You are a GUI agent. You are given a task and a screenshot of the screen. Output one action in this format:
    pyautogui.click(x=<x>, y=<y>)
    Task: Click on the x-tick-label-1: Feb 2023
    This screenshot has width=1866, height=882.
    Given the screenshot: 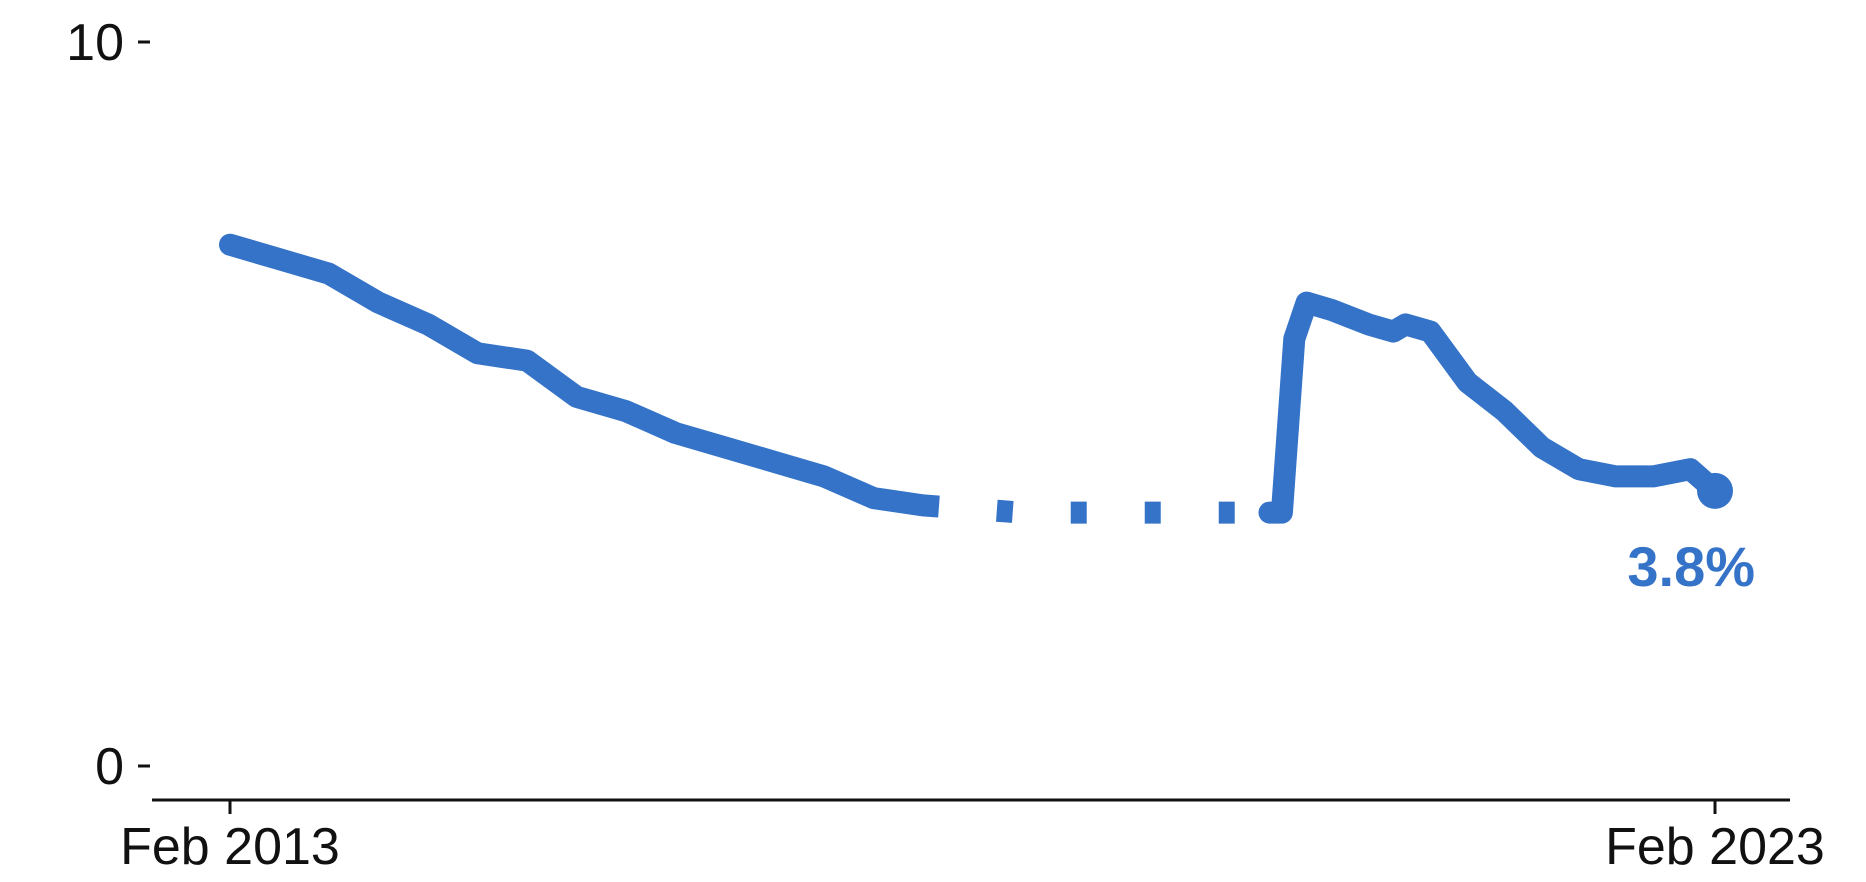 What is the action you would take?
    pyautogui.click(x=1715, y=847)
    